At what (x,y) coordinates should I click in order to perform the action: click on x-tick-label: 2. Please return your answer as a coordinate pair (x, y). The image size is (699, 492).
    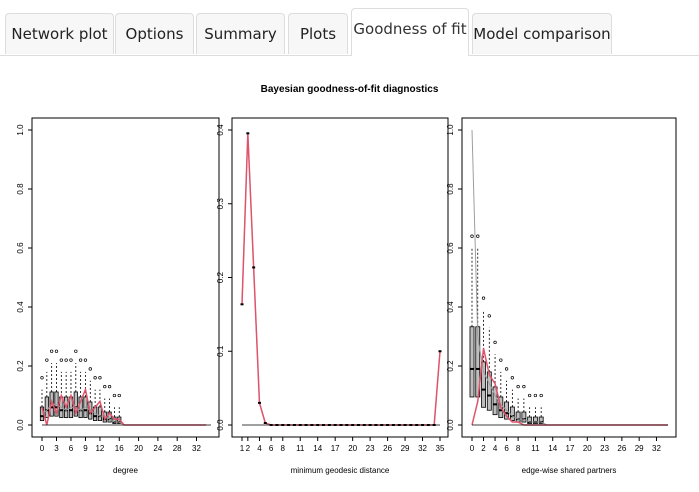
    Looking at the image, I should click on (483, 448).